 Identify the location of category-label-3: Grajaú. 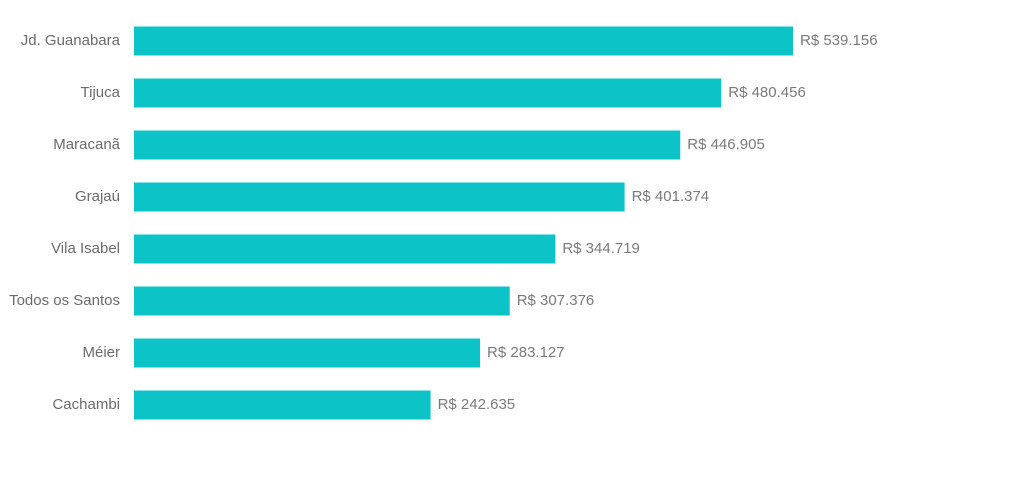
(97, 196).